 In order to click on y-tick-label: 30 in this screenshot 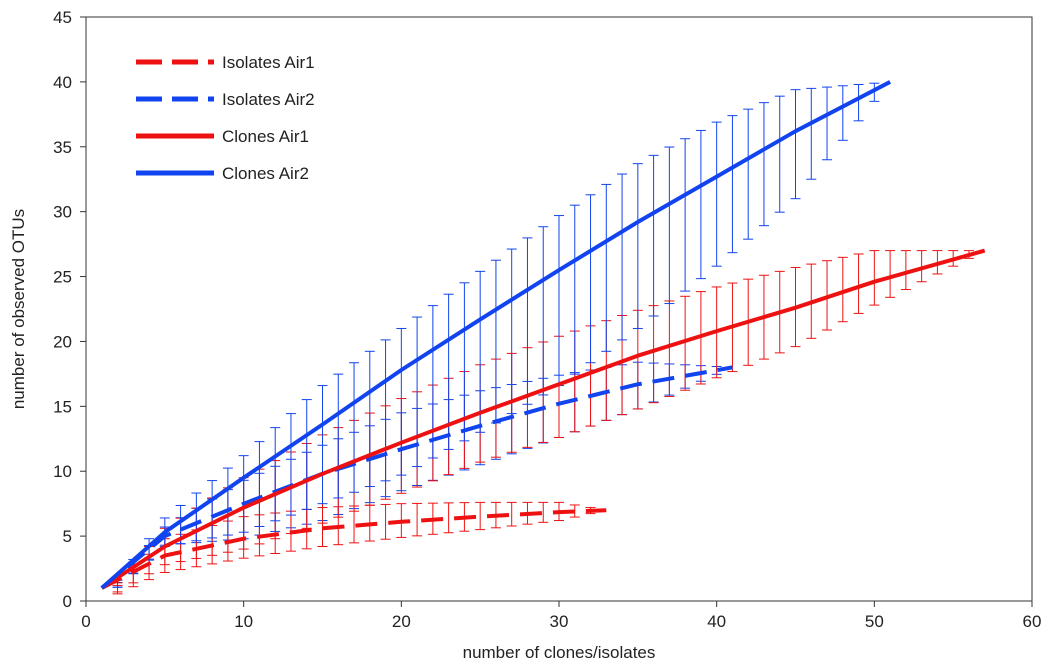, I will do `click(62, 212)`.